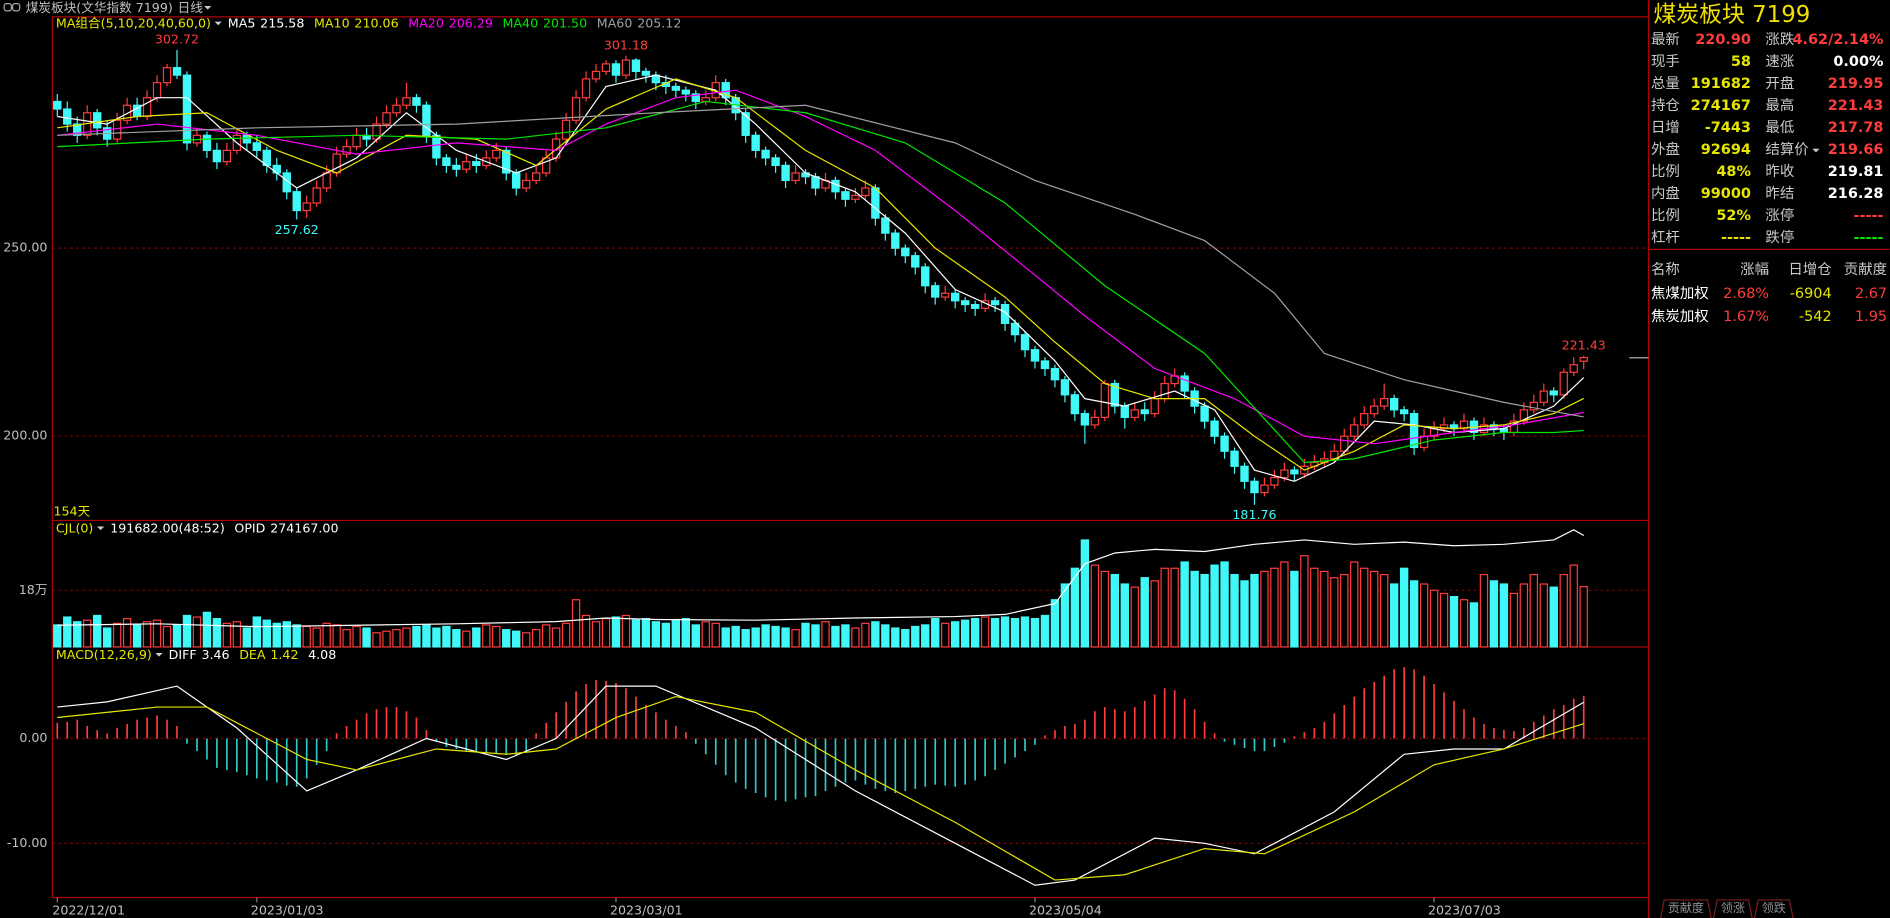 Image resolution: width=1890 pixels, height=918 pixels. I want to click on sector-cell: -542, so click(1815, 317).